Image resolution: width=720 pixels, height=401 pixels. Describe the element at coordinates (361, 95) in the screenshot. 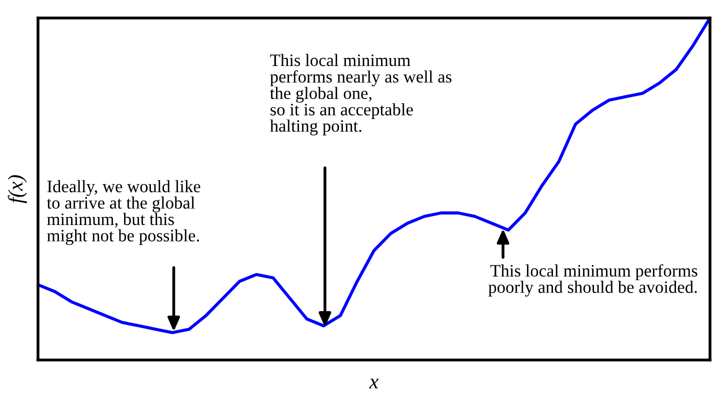

I see `annotation: This local minimum performs nearly as well as the global one, so it is an acceptable halting point.` at that location.